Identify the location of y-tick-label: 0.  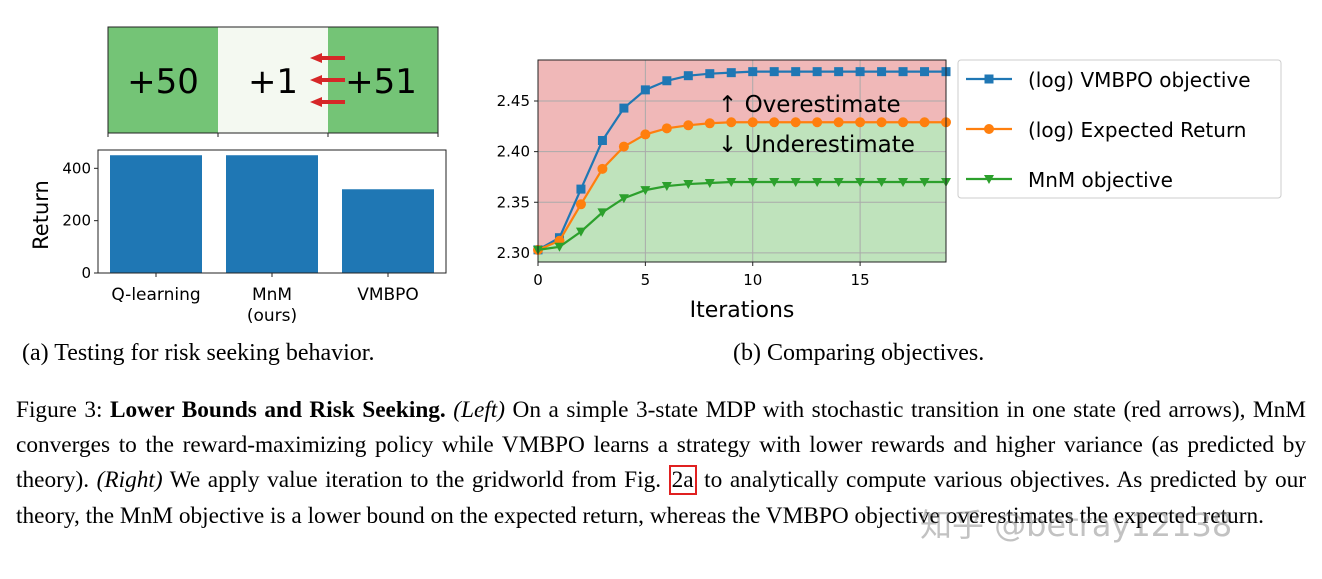
(86, 273).